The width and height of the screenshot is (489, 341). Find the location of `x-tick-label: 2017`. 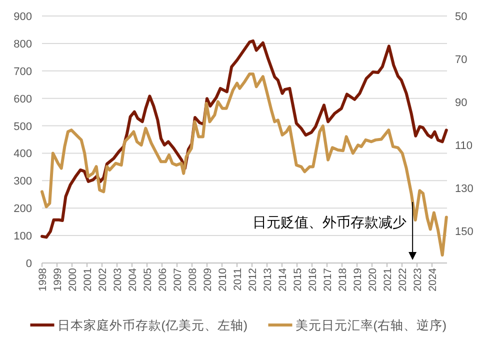

x-tick-label: 2017 is located at coordinates (328, 280).